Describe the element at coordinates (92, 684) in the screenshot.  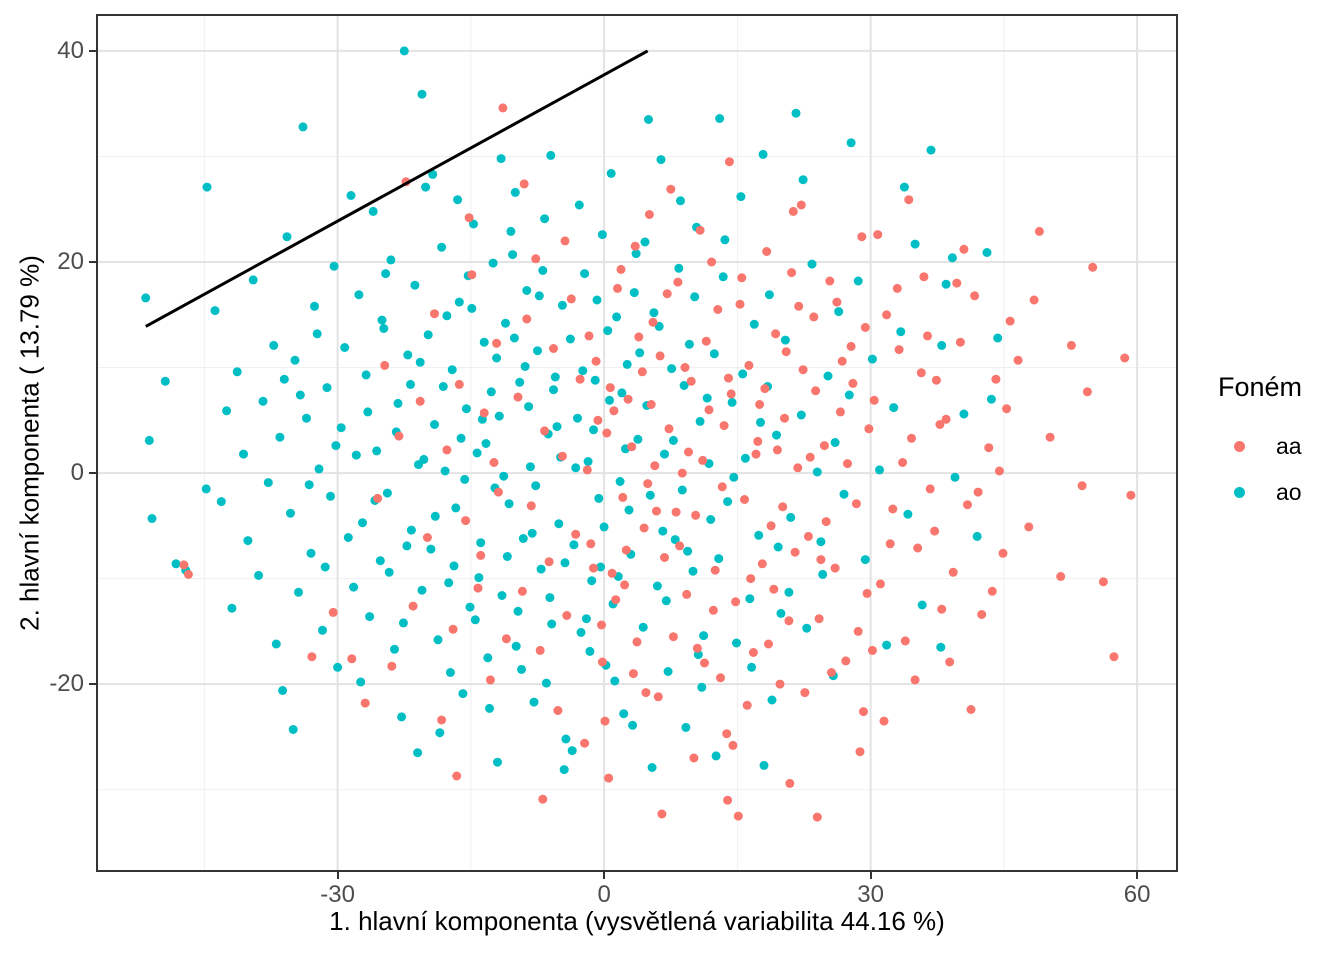
I see `y-tick-mark` at that location.